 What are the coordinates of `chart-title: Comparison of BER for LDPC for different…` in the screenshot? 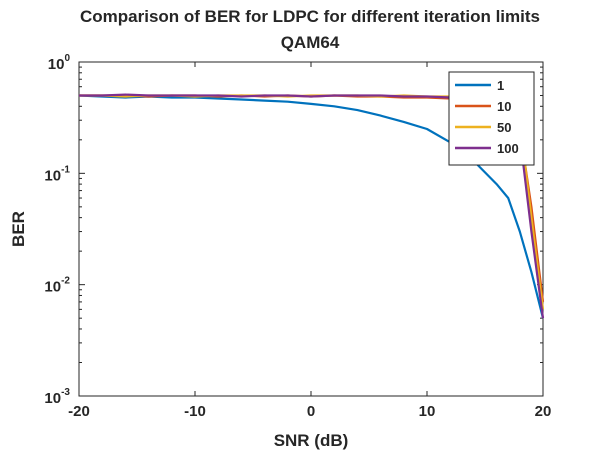 It's located at (310, 16).